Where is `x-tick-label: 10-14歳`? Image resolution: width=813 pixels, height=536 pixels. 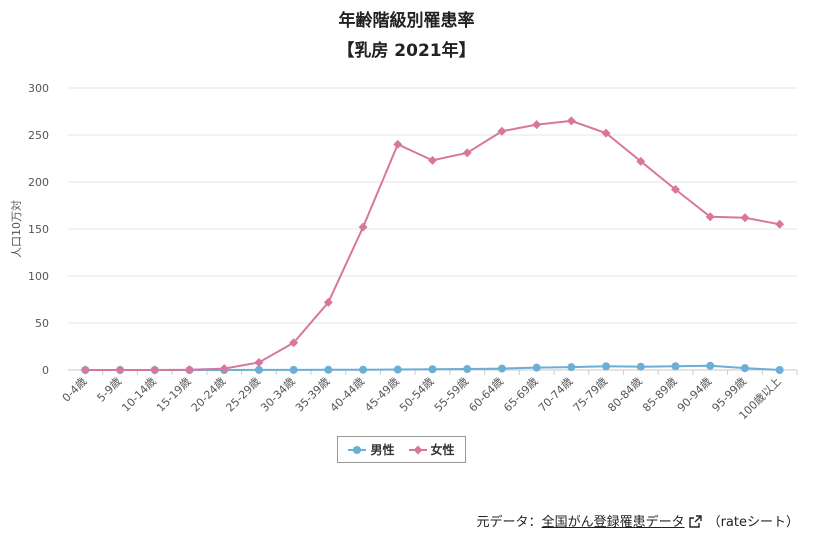
x-tick-label: 10-14歳 is located at coordinates (139, 395).